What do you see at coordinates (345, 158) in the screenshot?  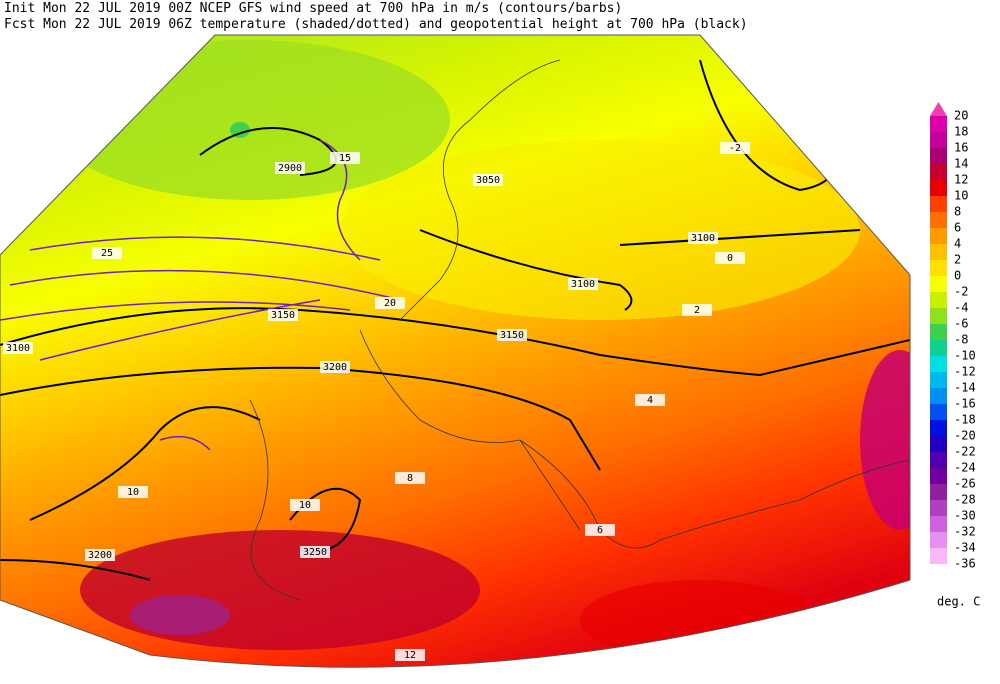 I see `contour-label: 15` at bounding box center [345, 158].